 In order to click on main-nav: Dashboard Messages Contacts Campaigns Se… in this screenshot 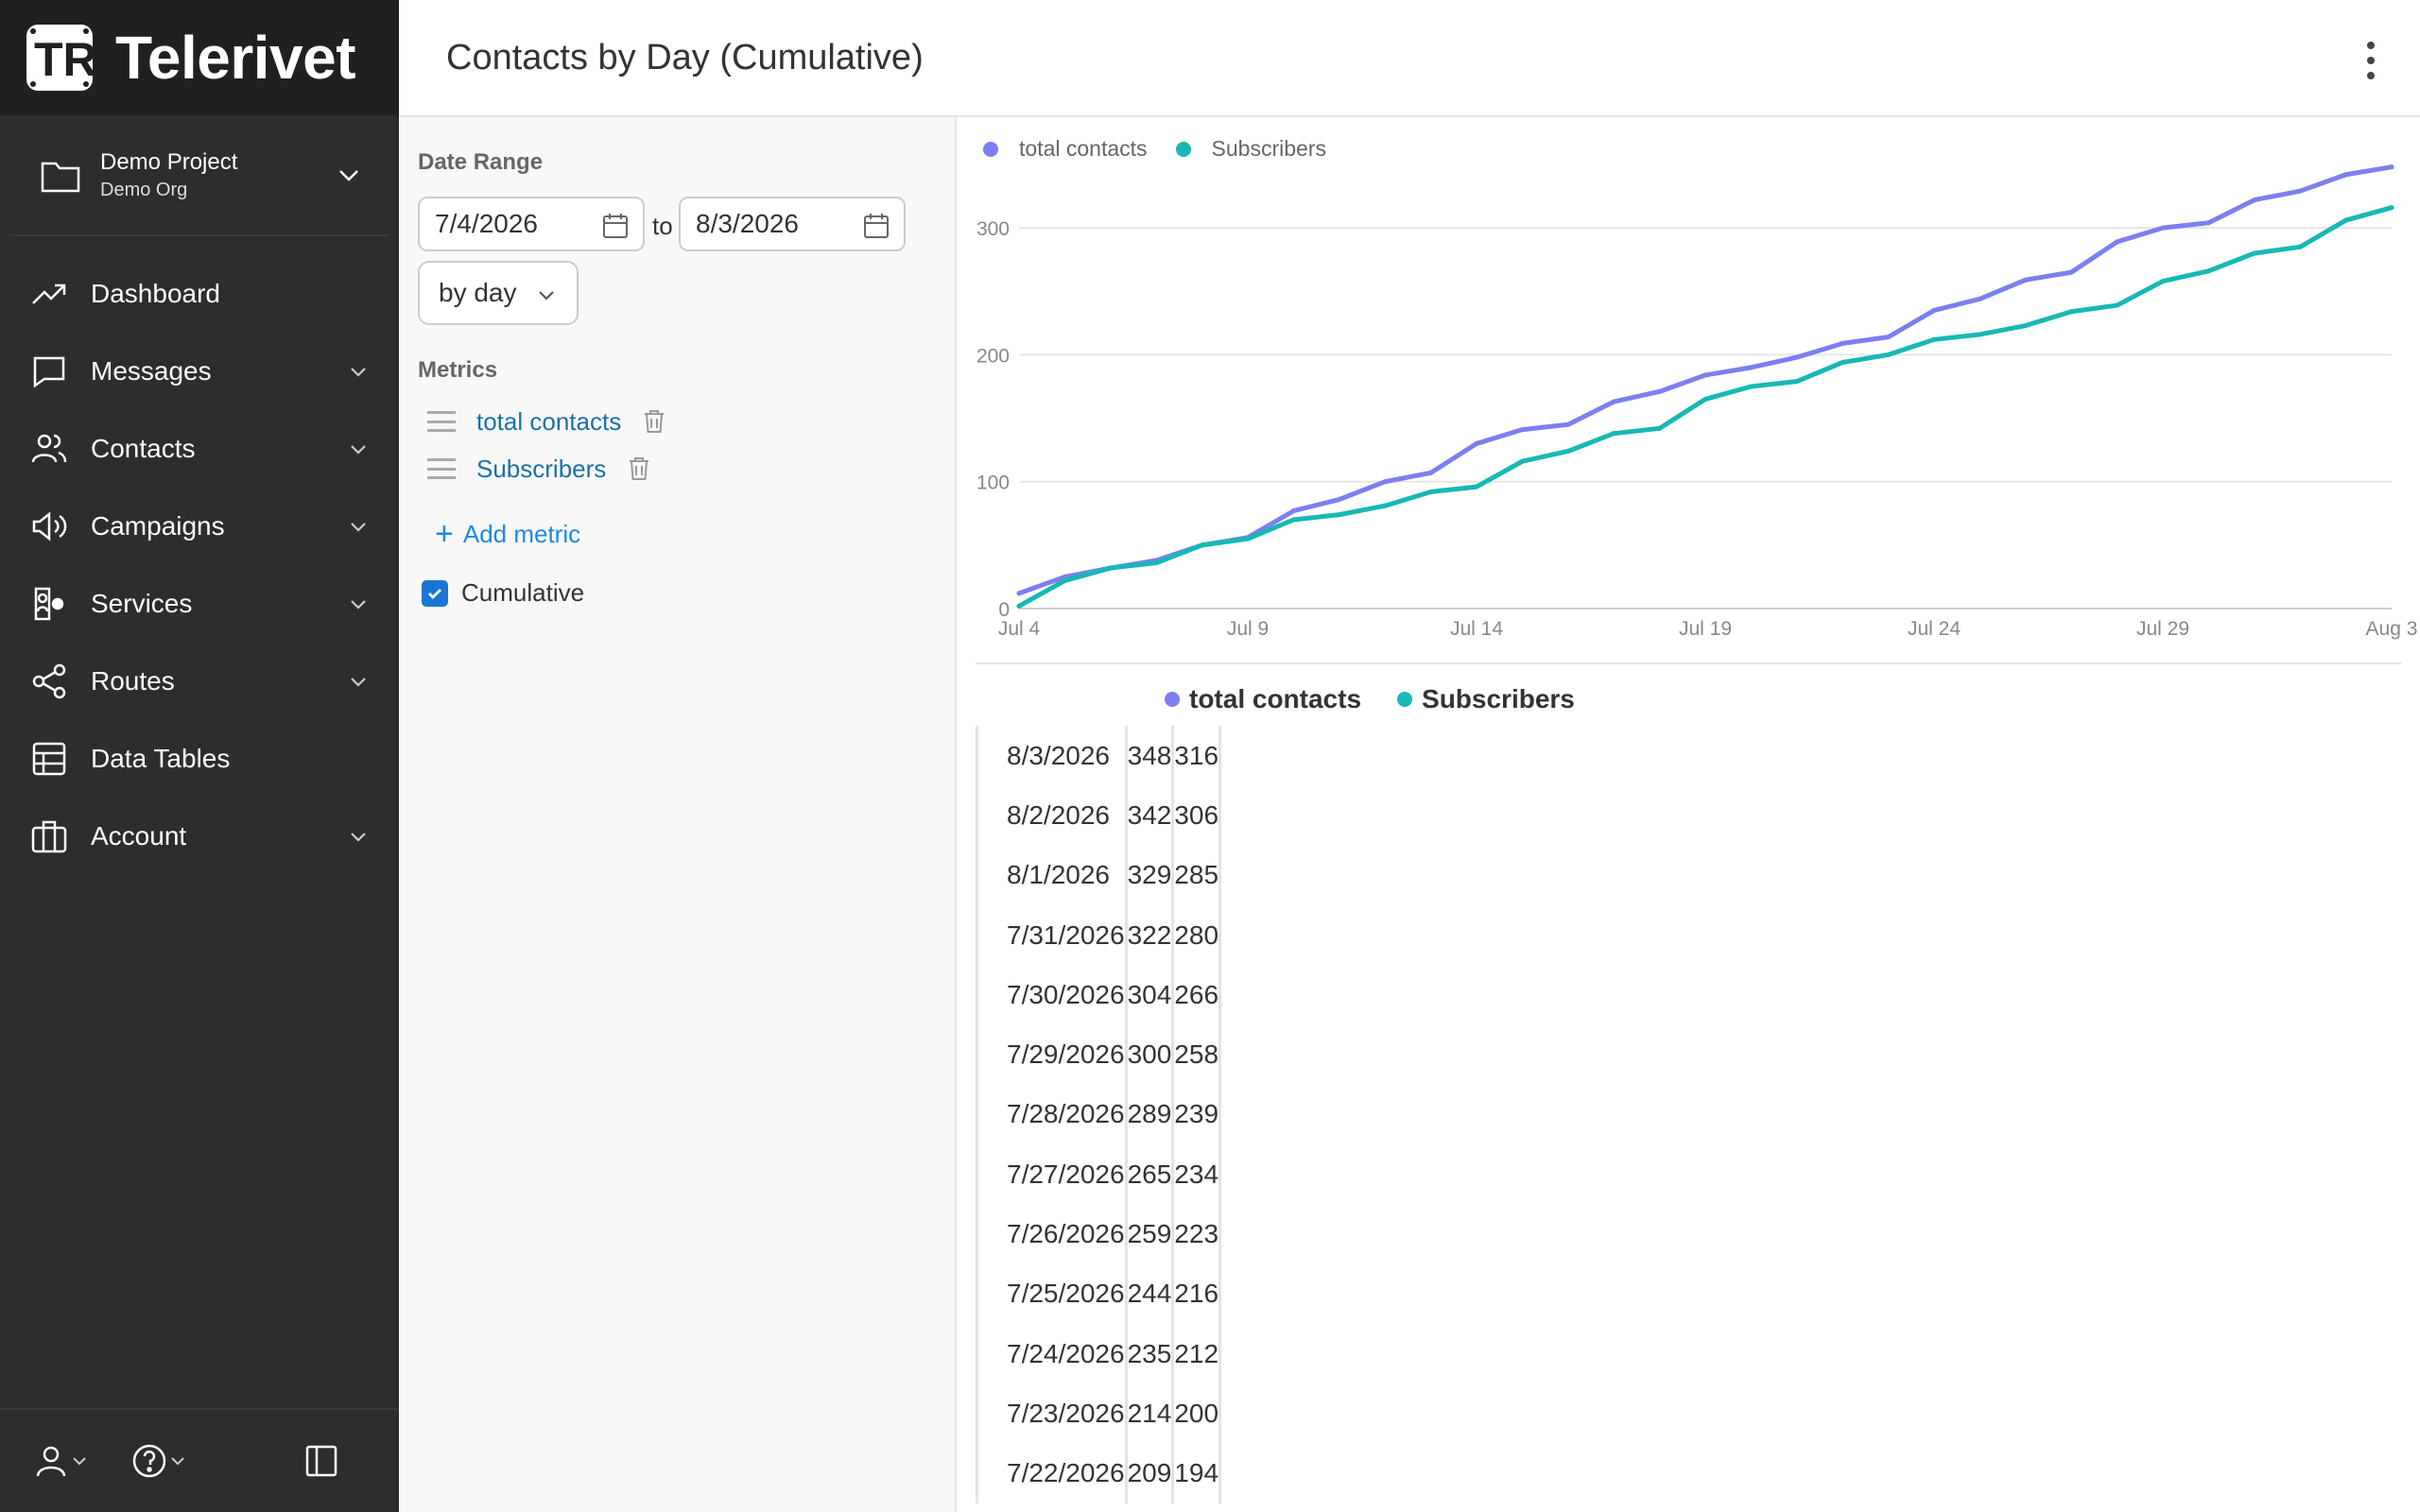, I will do `click(199, 555)`.